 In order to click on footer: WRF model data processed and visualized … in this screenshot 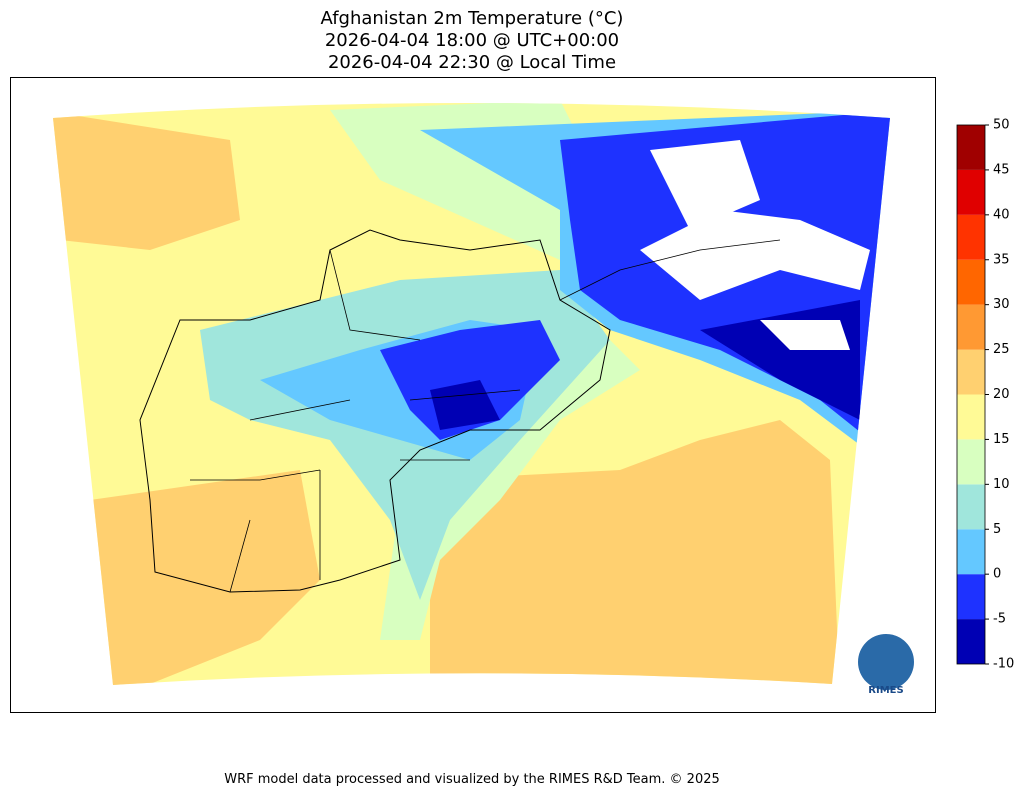, I will do `click(472, 779)`.